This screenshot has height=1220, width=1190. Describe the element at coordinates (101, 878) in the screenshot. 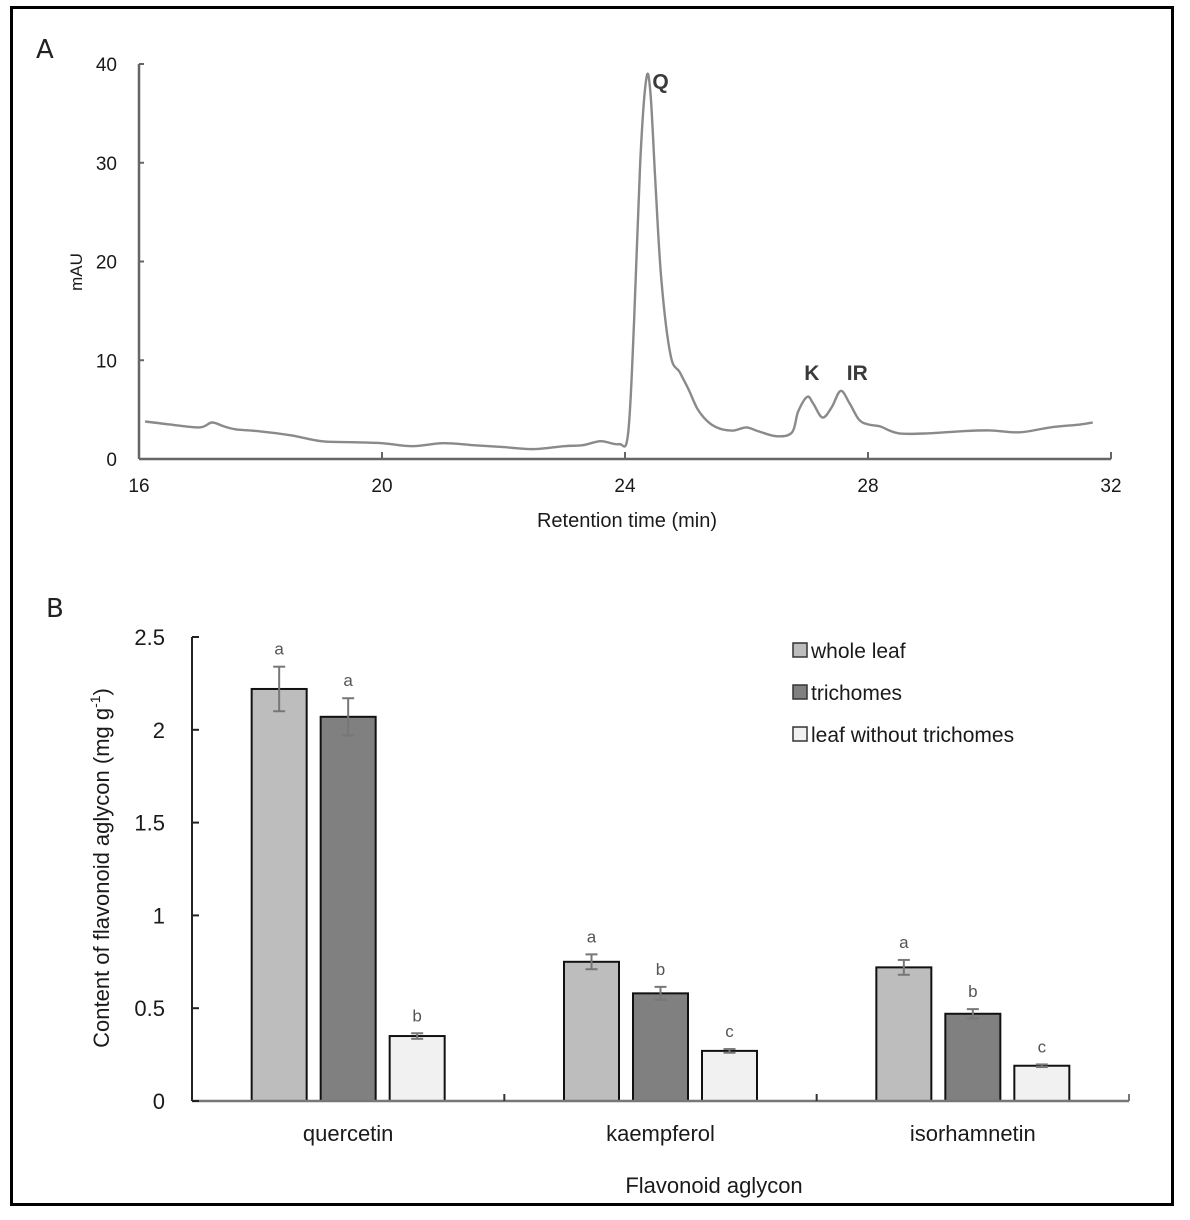

I see `bar-y-axis-title-main: Content of flavonoid aglycon (mg g` at that location.